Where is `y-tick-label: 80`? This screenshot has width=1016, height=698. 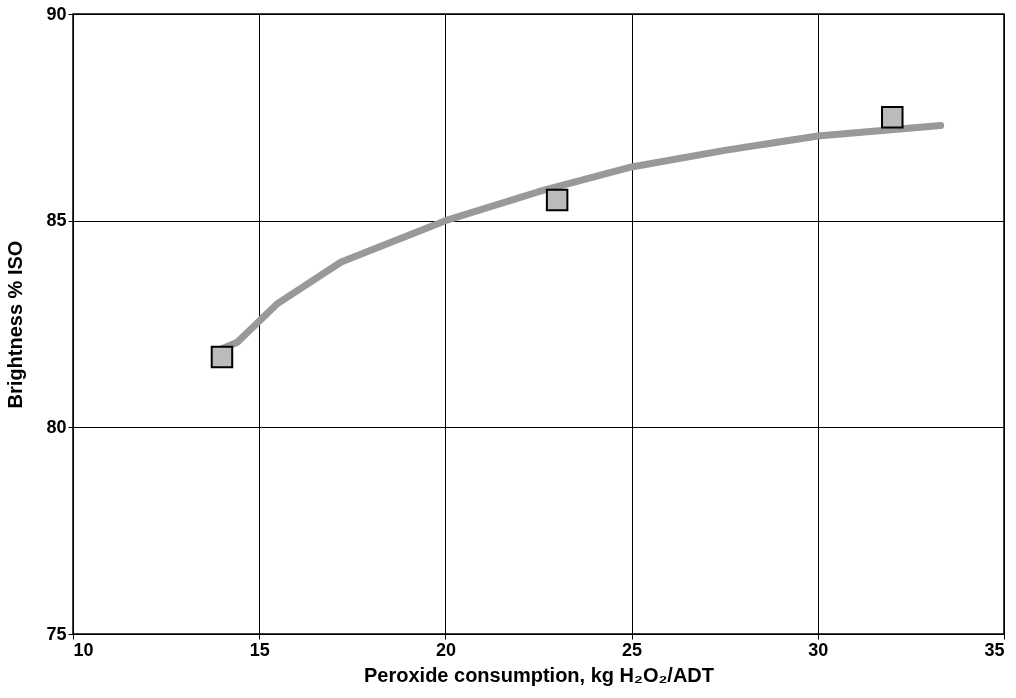
y-tick-label: 80 is located at coordinates (56, 426).